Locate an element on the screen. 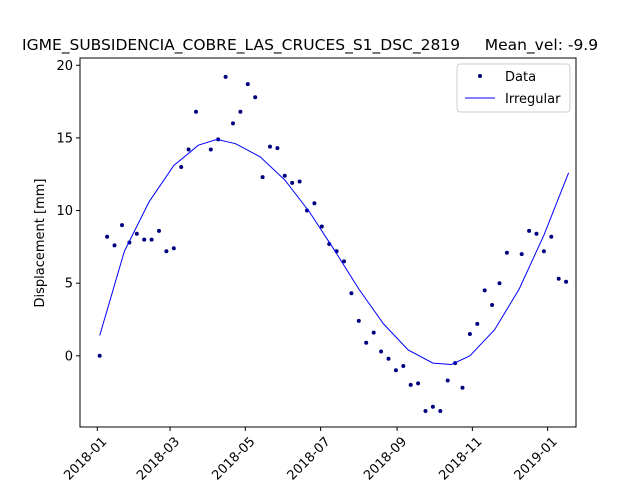 The height and width of the screenshot is (480, 640). legend-data-label: Data is located at coordinates (520, 77).